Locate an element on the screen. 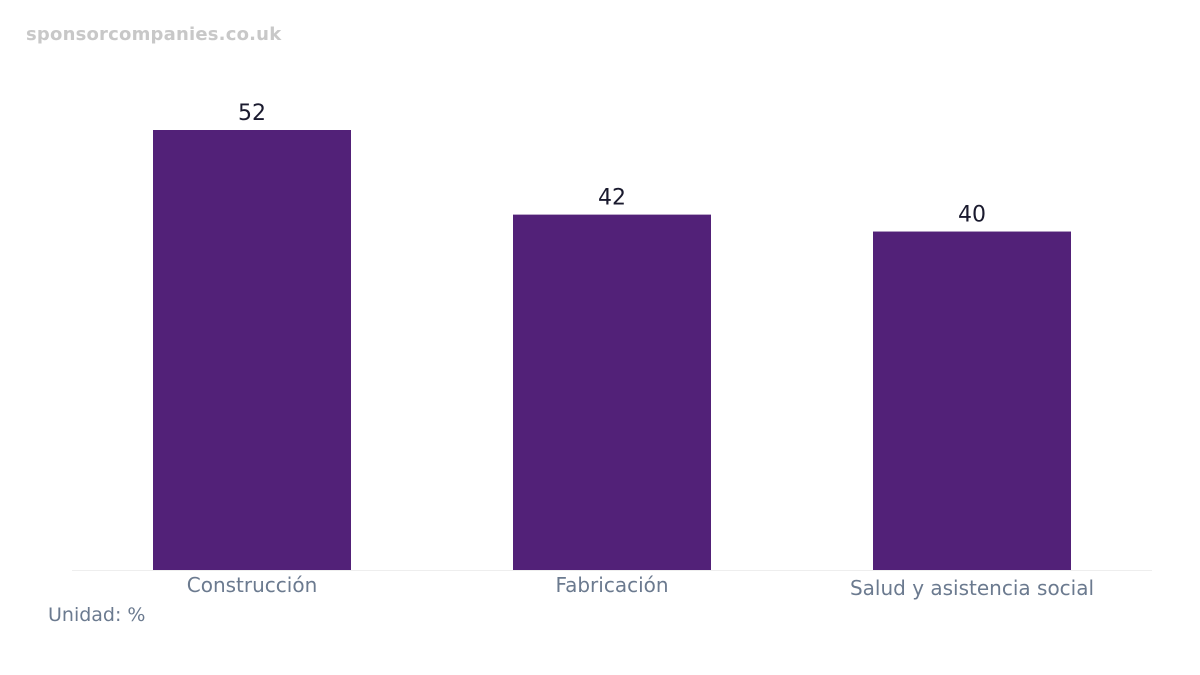  value-label-2: 42 is located at coordinates (612, 198).